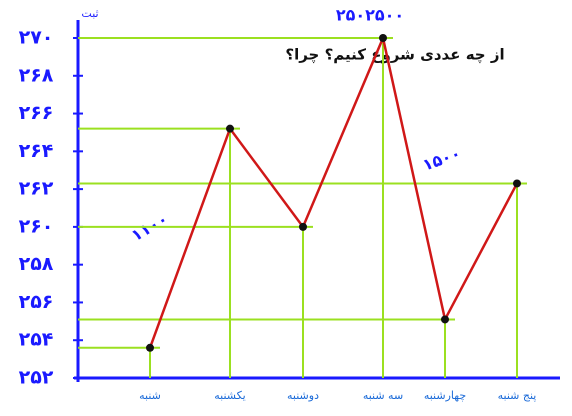  Describe the element at coordinates (383, 395) in the screenshot. I see `x-tick-label: سه شنبه` at that location.